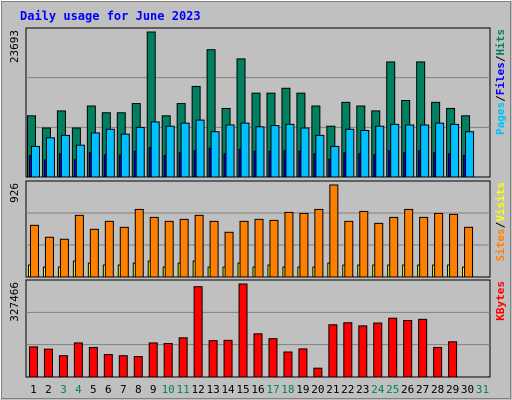 The width and height of the screenshot is (512, 400). I want to click on day-label: 22, so click(347, 389).